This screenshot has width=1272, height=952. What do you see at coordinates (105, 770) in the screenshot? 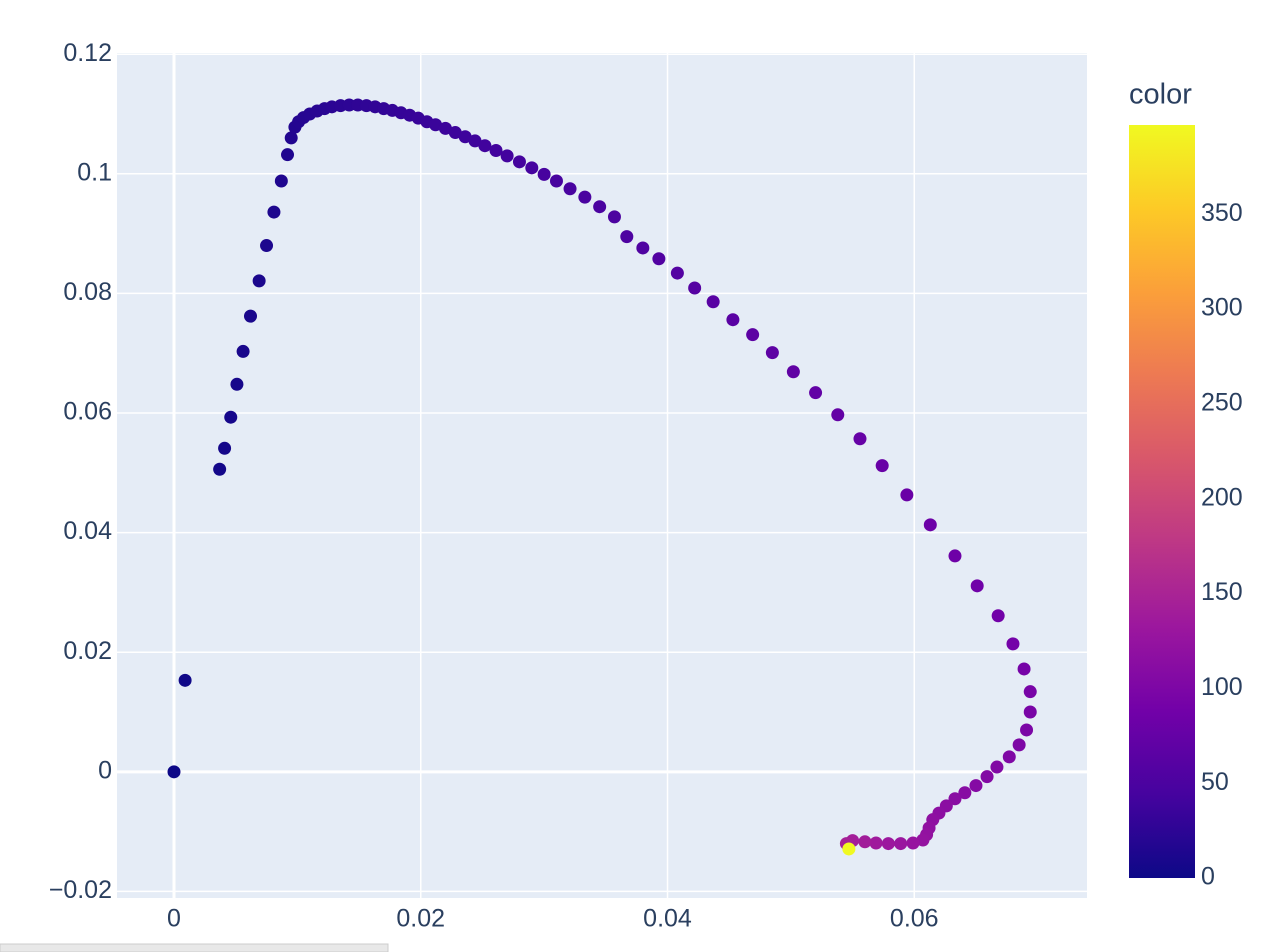
I see `y-tick-label: 0` at bounding box center [105, 770].